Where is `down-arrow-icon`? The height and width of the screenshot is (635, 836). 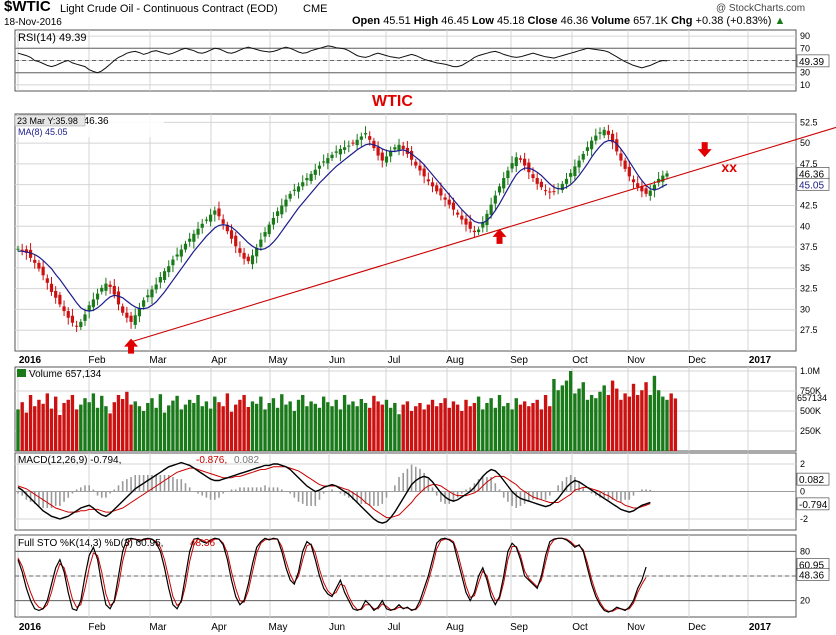
down-arrow-icon is located at coordinates (704, 150).